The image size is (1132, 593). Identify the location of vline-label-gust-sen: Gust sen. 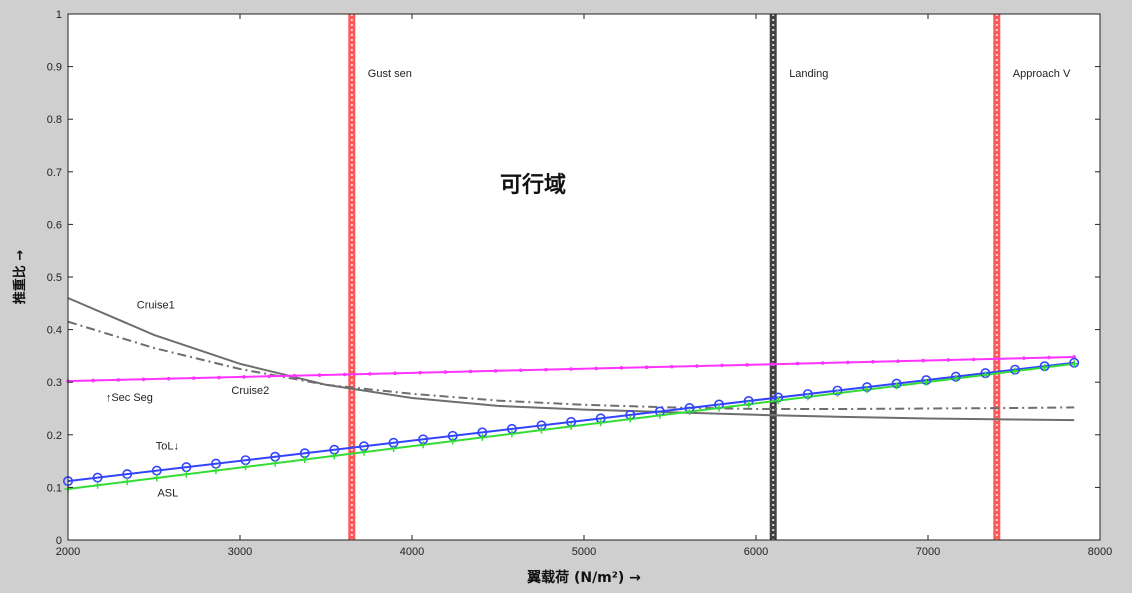
(390, 74).